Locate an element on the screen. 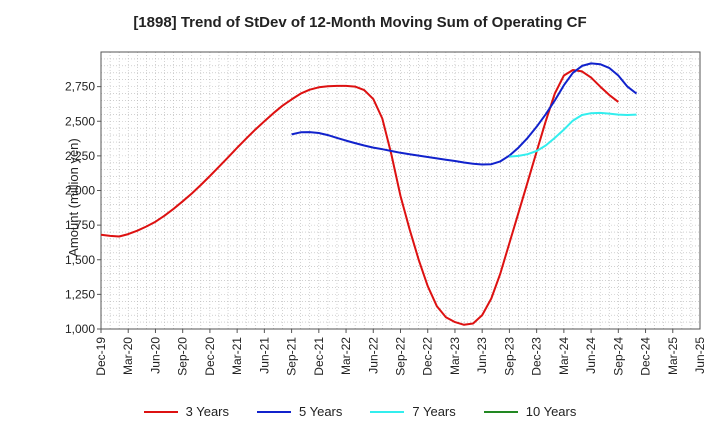 The width and height of the screenshot is (720, 440). legend-item: 10 Years is located at coordinates (530, 411).